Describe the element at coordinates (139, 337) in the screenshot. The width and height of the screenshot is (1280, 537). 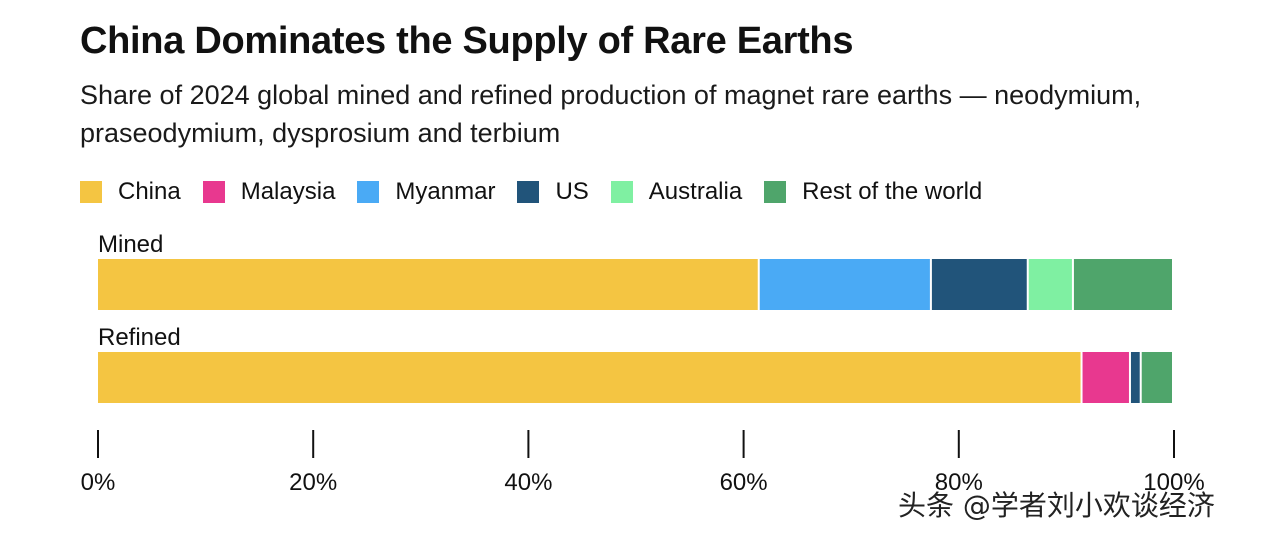
I see `category-label-refined: Refined` at that location.